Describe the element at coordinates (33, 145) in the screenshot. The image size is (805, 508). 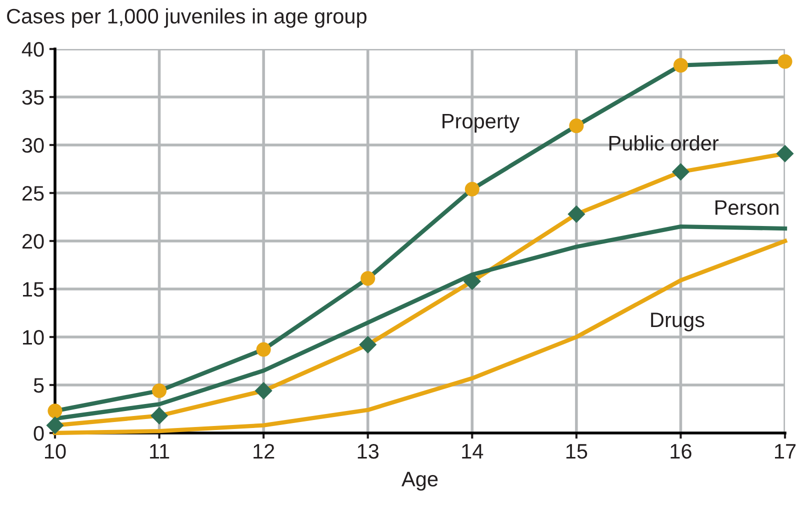
I see `y-tick-label: 30` at that location.